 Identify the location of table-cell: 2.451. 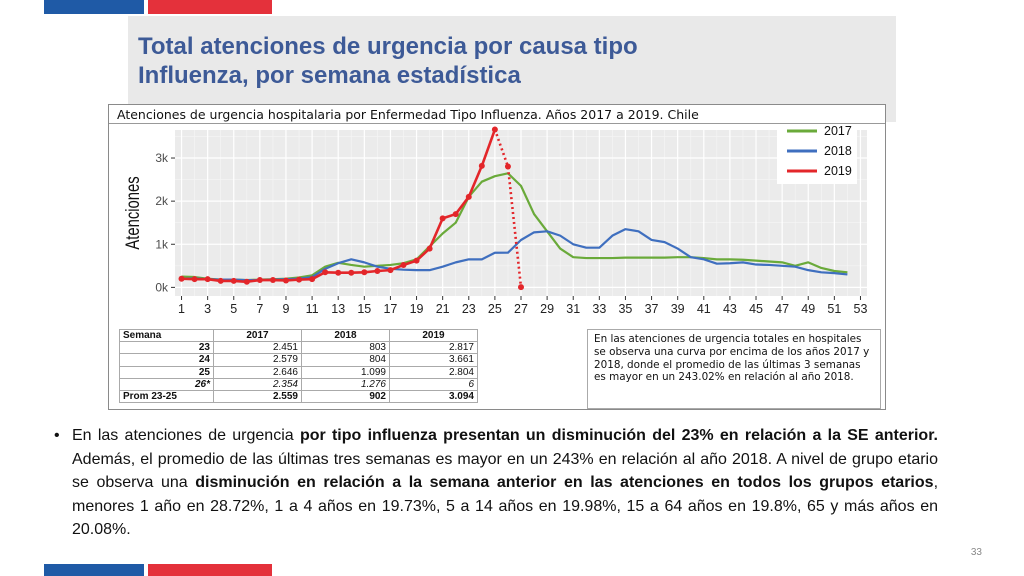
(257, 348).